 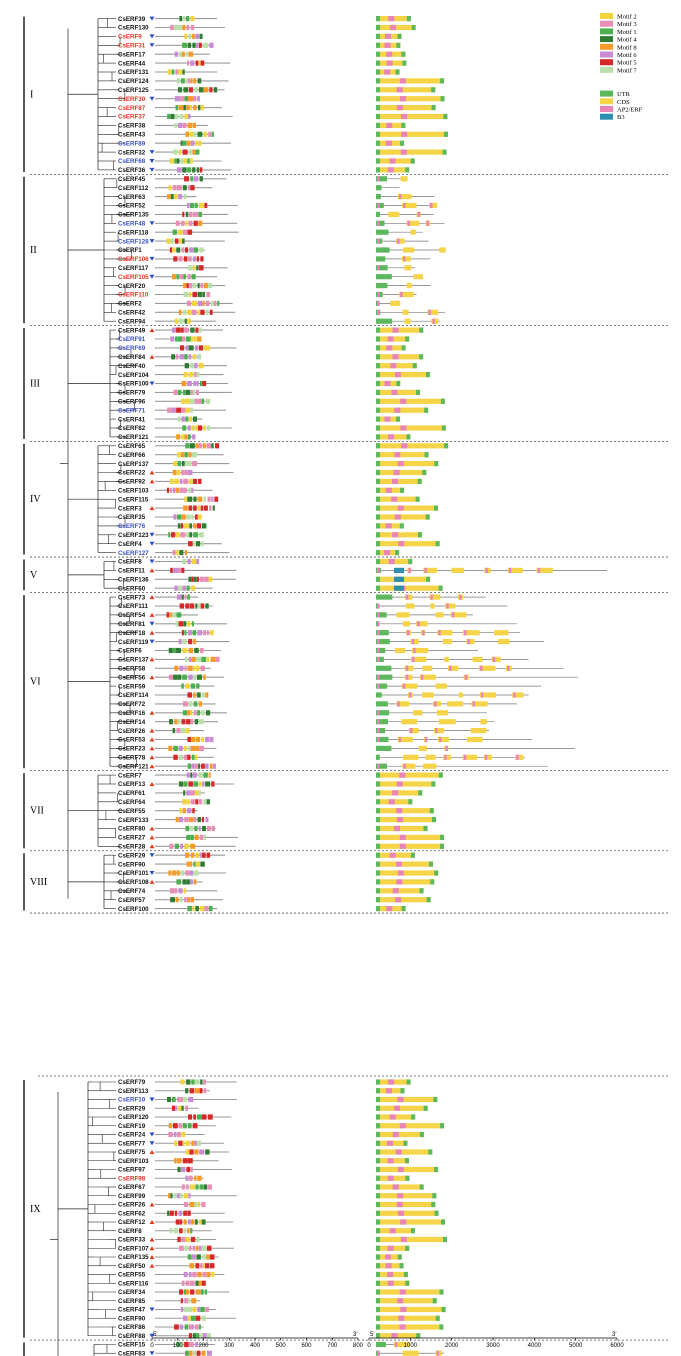 What do you see at coordinates (132, 1187) in the screenshot?
I see `gene-label: CsERF67` at bounding box center [132, 1187].